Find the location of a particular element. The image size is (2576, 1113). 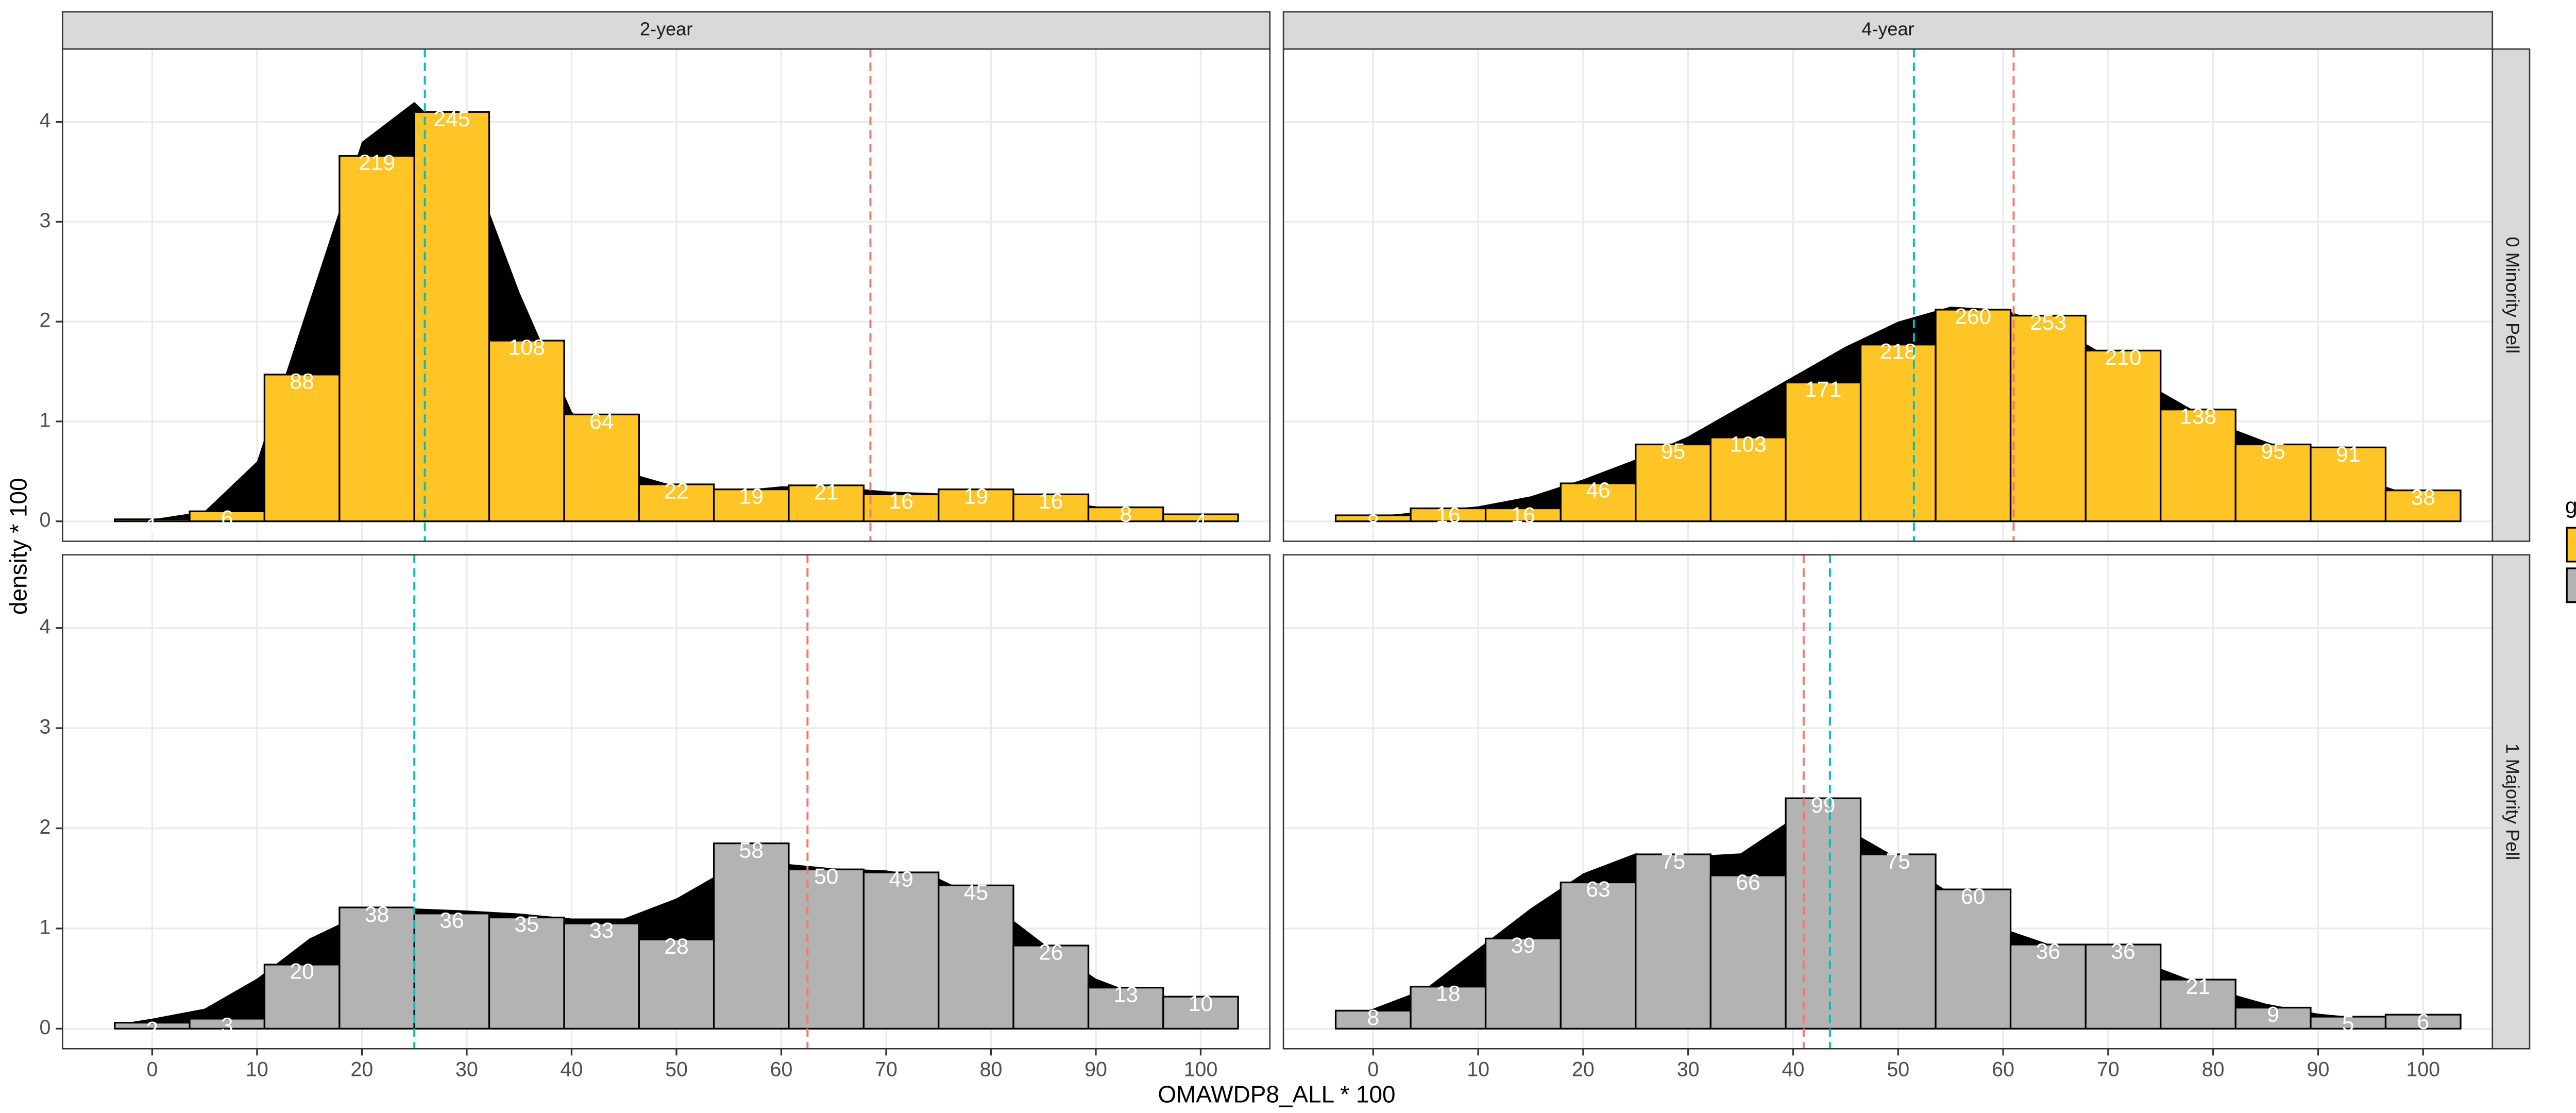

count-label: 91 is located at coordinates (2348, 454).